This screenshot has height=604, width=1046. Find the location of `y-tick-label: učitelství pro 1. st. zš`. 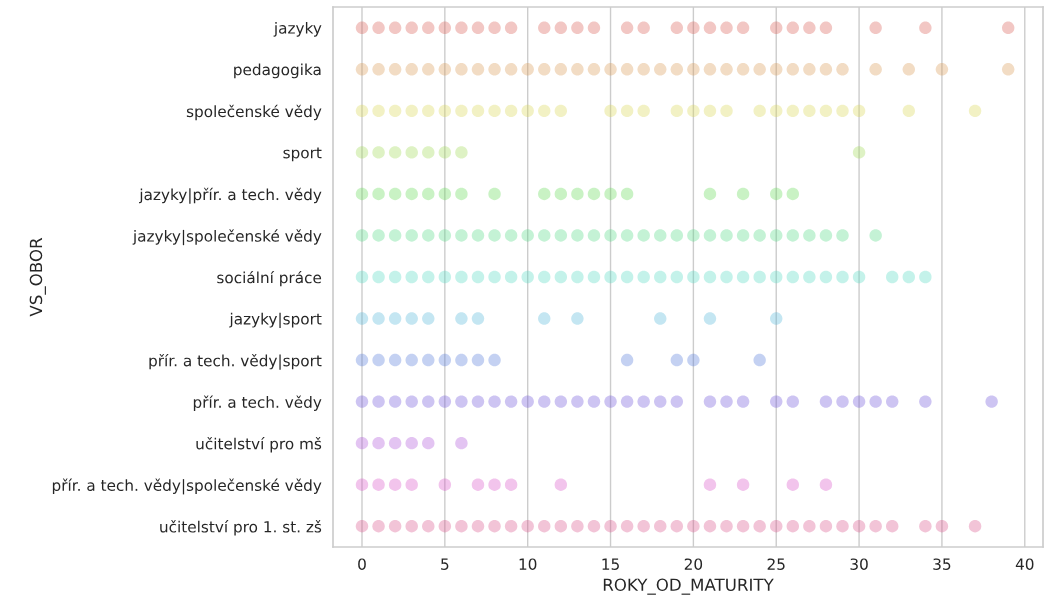

y-tick-label: učitelství pro 1. st. zš is located at coordinates (241, 528).